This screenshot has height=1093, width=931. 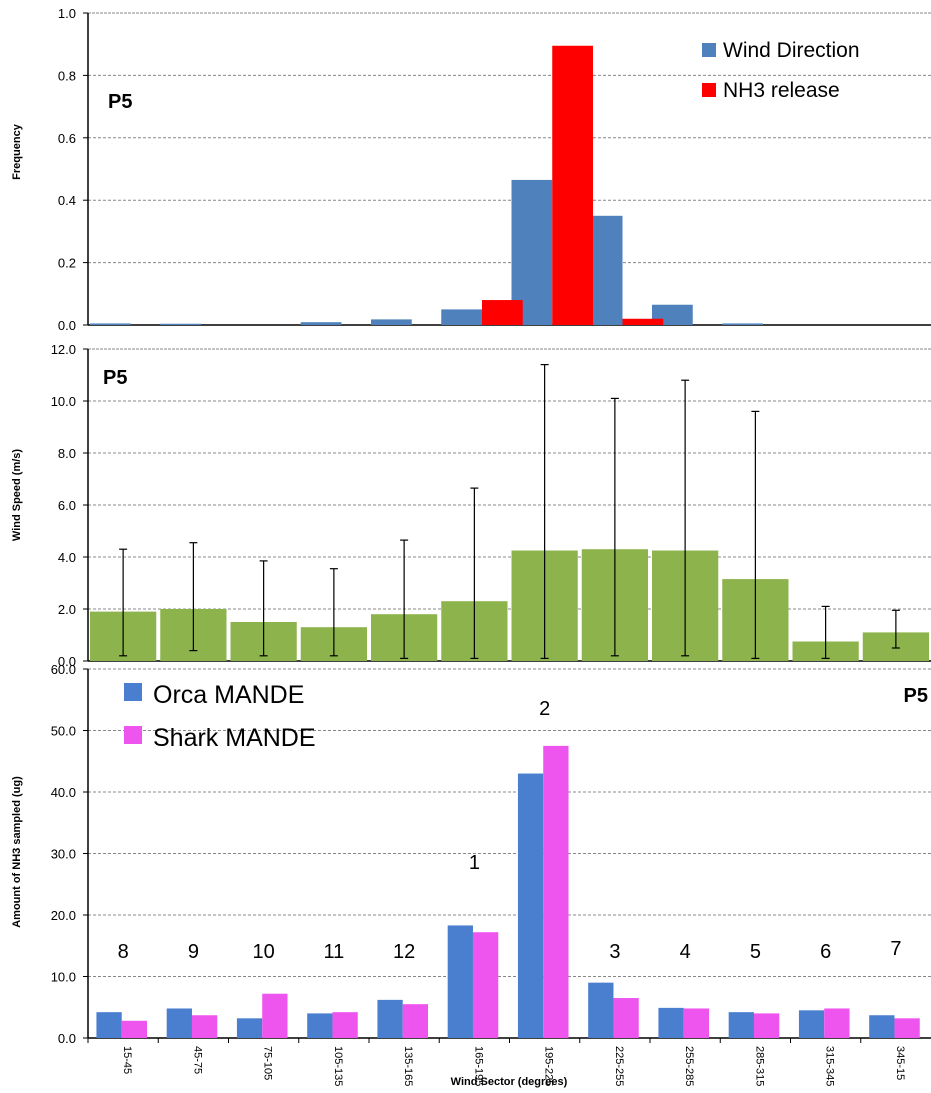 I want to click on y-tick-label: 50.0, so click(x=63, y=731).